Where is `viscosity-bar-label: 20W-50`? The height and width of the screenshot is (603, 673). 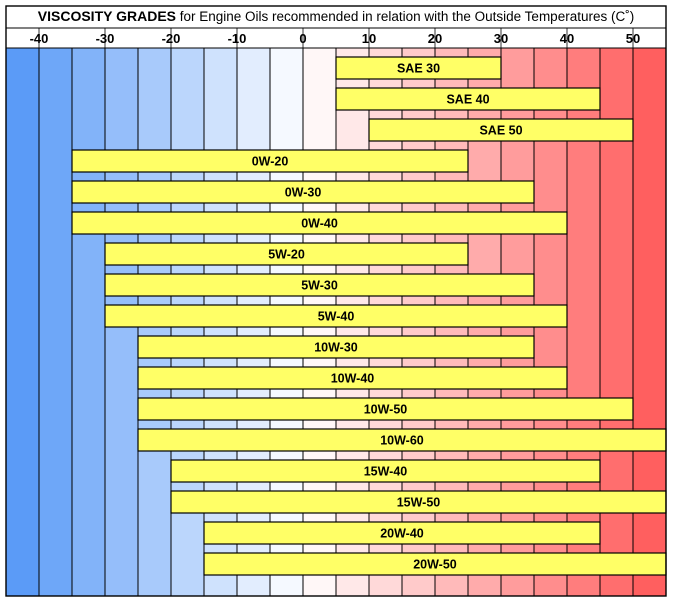 viscosity-bar-label: 20W-50 is located at coordinates (435, 565).